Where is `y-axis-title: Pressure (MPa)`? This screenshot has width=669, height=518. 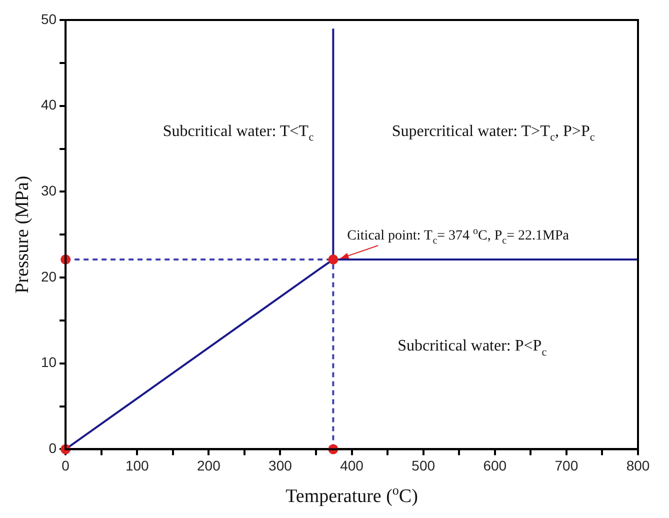
y-axis-title: Pressure (MPa) is located at coordinates (22, 235).